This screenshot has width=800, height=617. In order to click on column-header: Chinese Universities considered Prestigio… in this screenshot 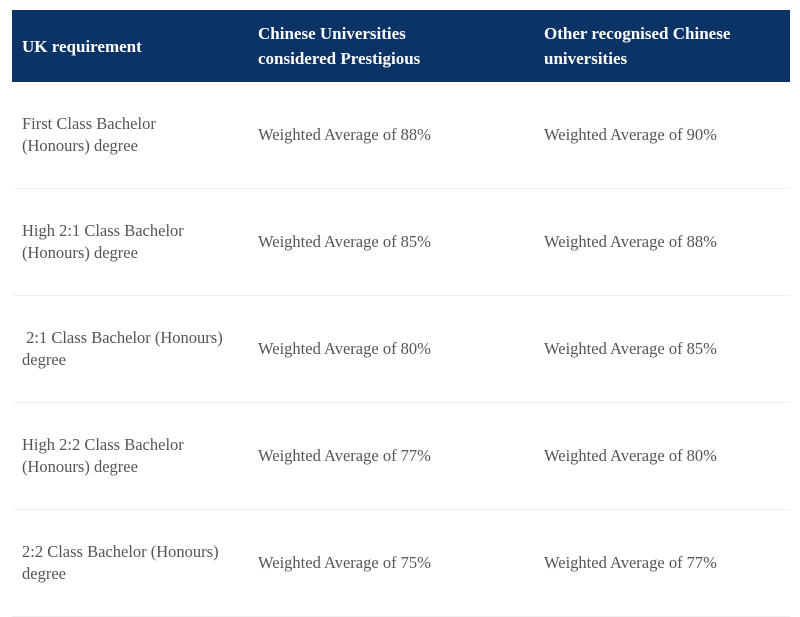, I will do `click(391, 46)`.